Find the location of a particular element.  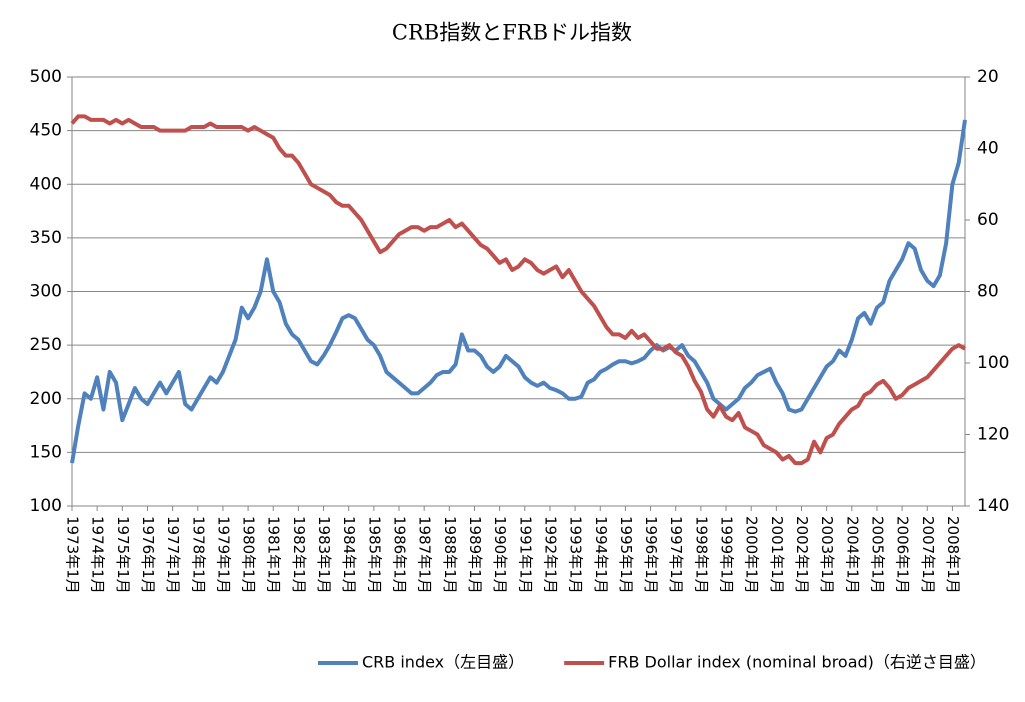

y2-tick-label: 100 is located at coordinates (993, 363).